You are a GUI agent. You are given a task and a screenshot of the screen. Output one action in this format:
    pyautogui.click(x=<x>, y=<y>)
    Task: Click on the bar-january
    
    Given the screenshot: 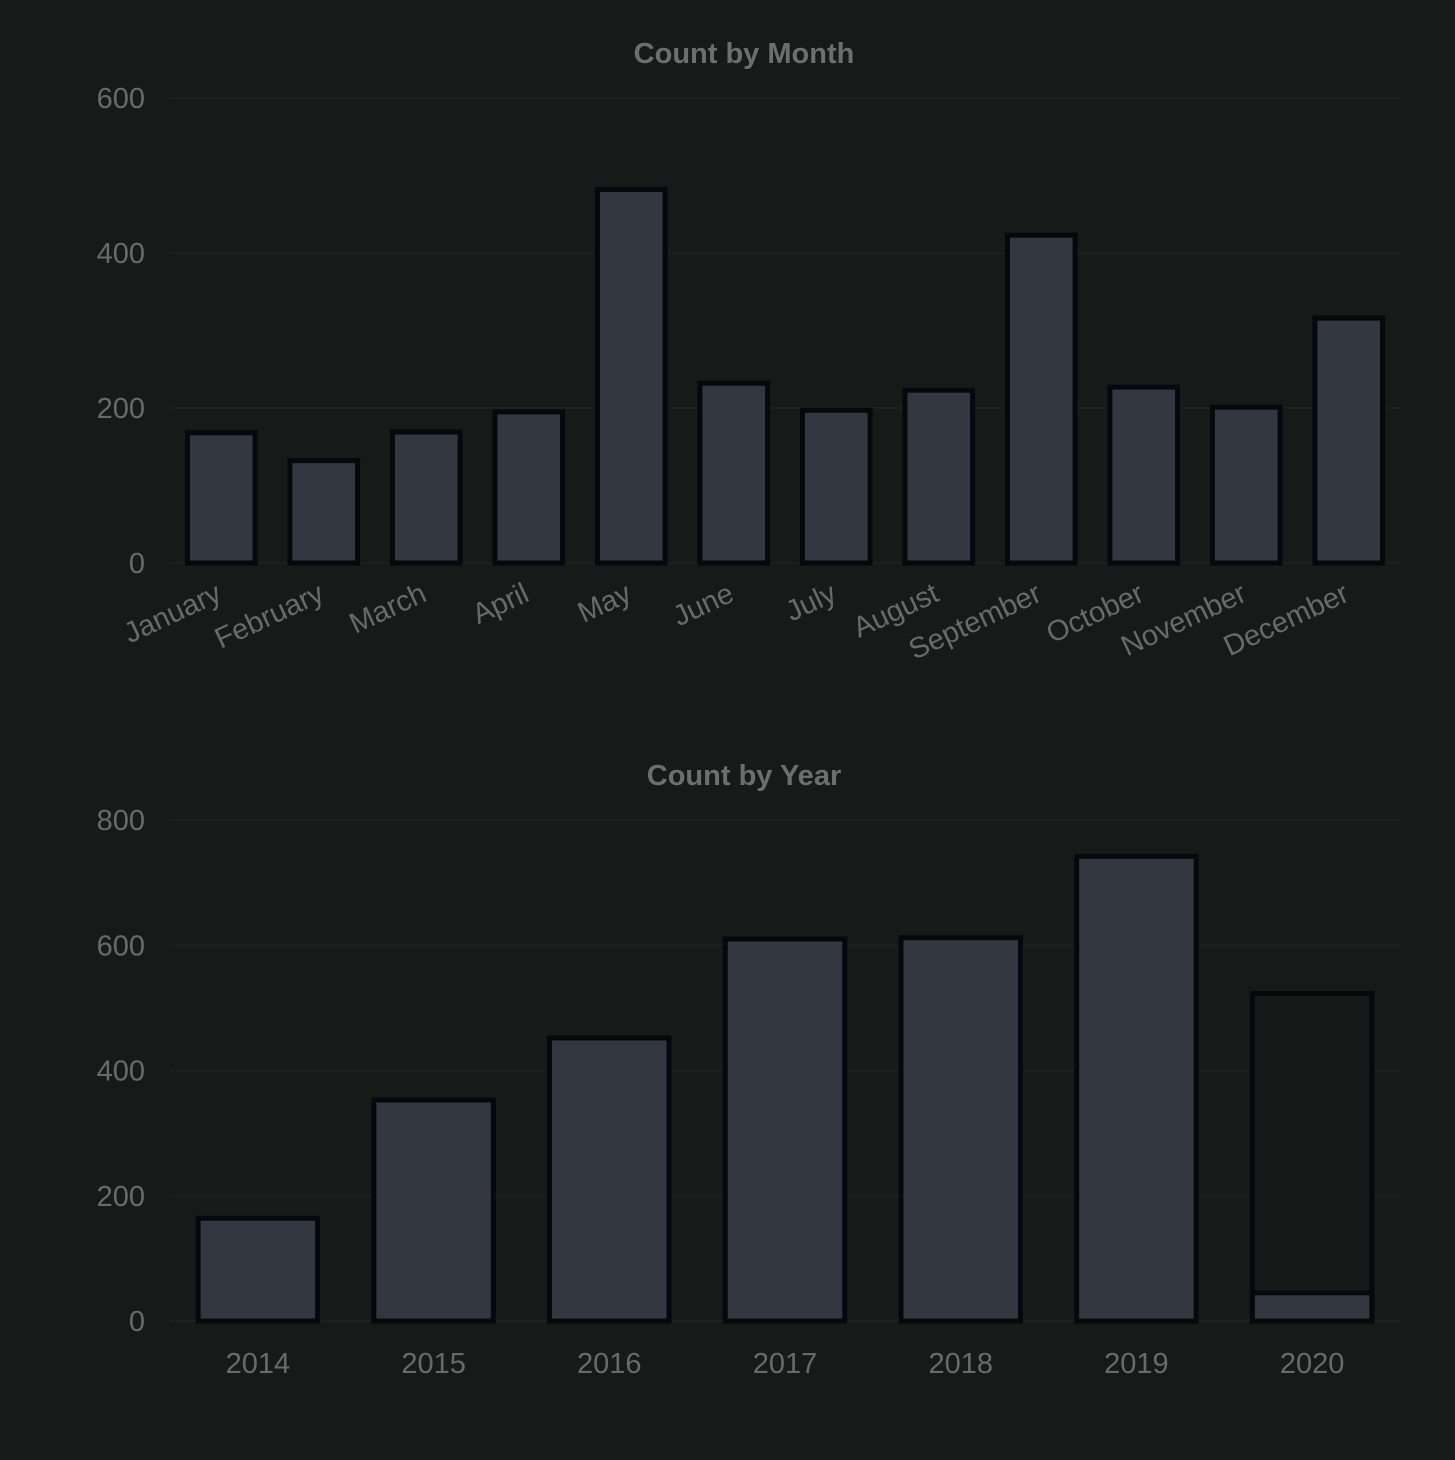 What is the action you would take?
    pyautogui.click(x=221, y=498)
    